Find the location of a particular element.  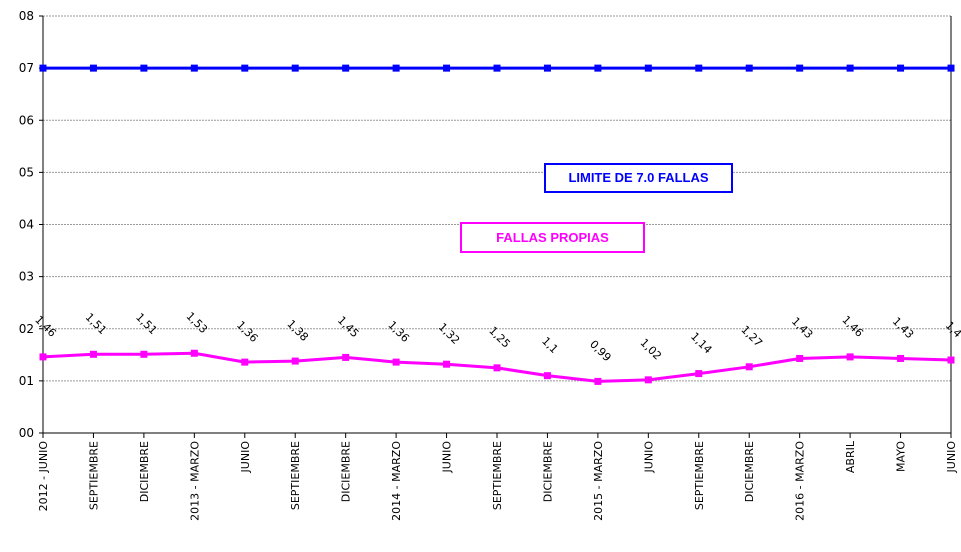

y-tick-label: 05 is located at coordinates (26, 172).